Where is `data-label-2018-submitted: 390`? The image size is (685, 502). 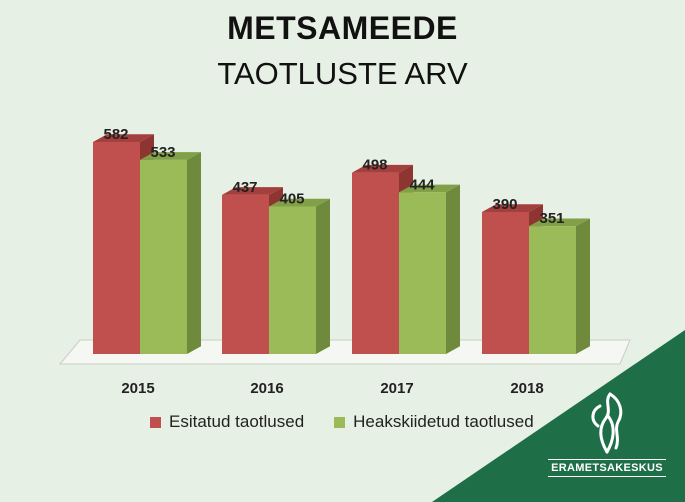
data-label-2018-submitted: 390 is located at coordinates (504, 204).